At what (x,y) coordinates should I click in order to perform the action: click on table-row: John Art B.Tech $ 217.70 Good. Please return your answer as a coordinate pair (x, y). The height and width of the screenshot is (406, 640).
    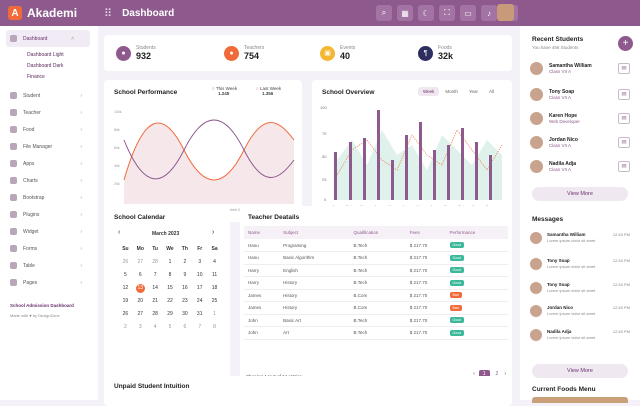
    Looking at the image, I should click on (376, 333).